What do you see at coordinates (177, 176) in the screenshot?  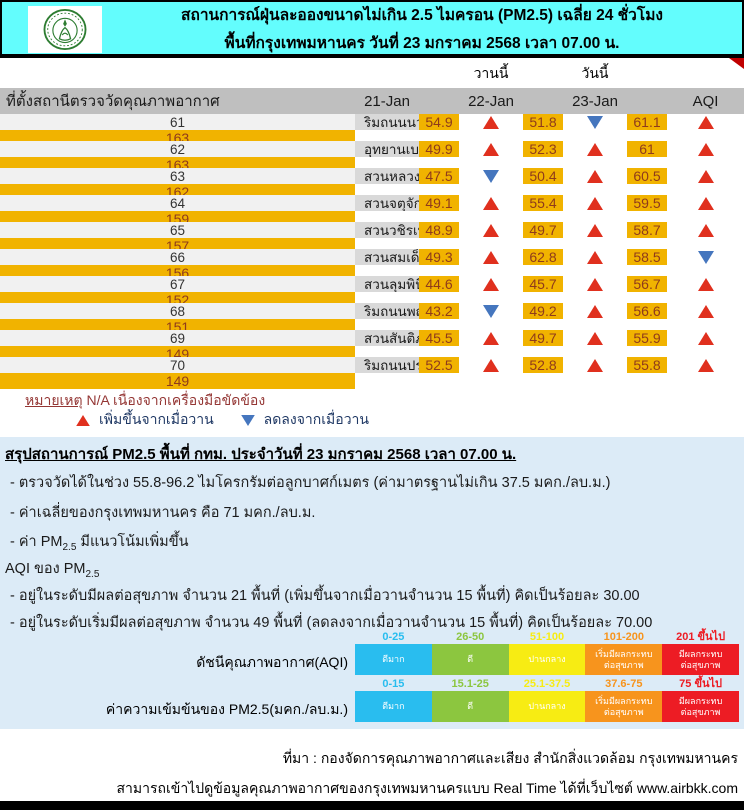 I see `station-number: 63` at bounding box center [177, 176].